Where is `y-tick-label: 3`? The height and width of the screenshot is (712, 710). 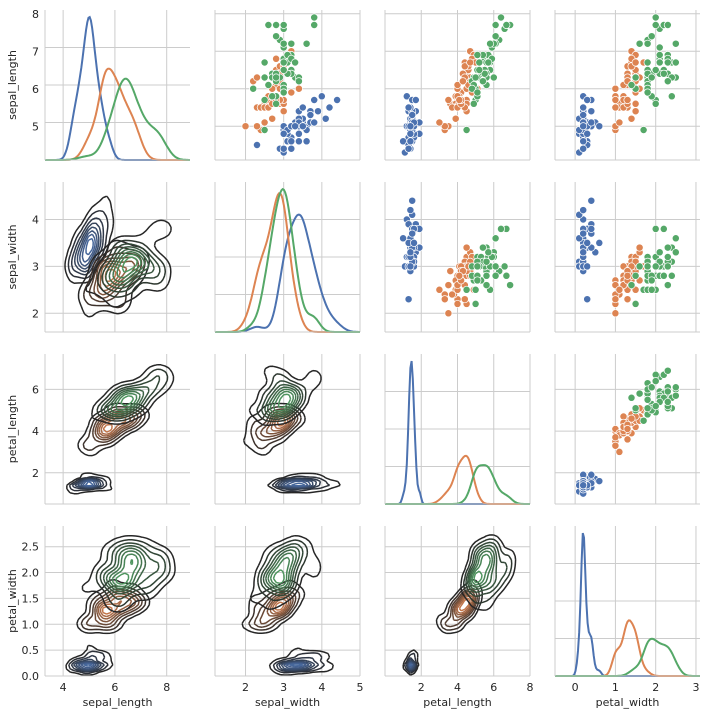 y-tick-label: 3 is located at coordinates (35, 266).